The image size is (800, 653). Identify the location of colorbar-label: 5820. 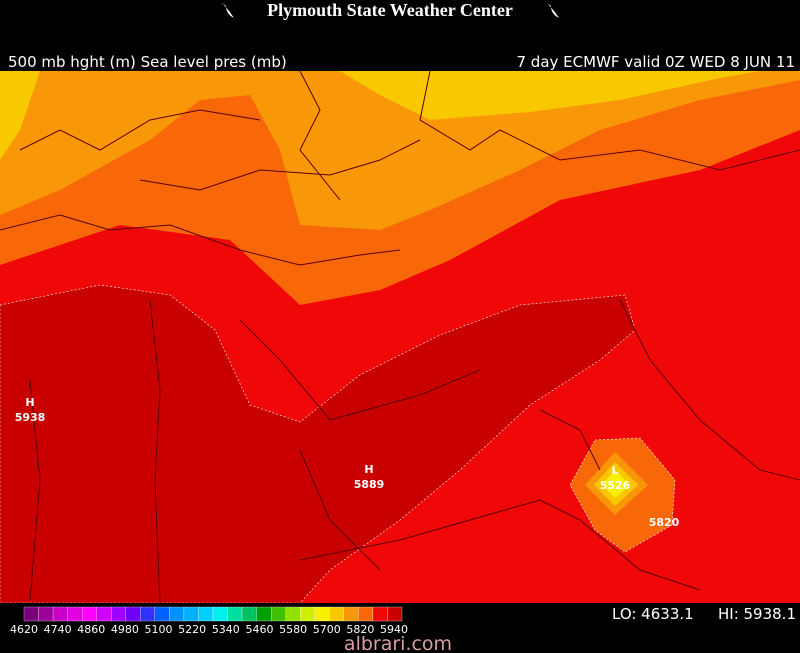
(360, 629).